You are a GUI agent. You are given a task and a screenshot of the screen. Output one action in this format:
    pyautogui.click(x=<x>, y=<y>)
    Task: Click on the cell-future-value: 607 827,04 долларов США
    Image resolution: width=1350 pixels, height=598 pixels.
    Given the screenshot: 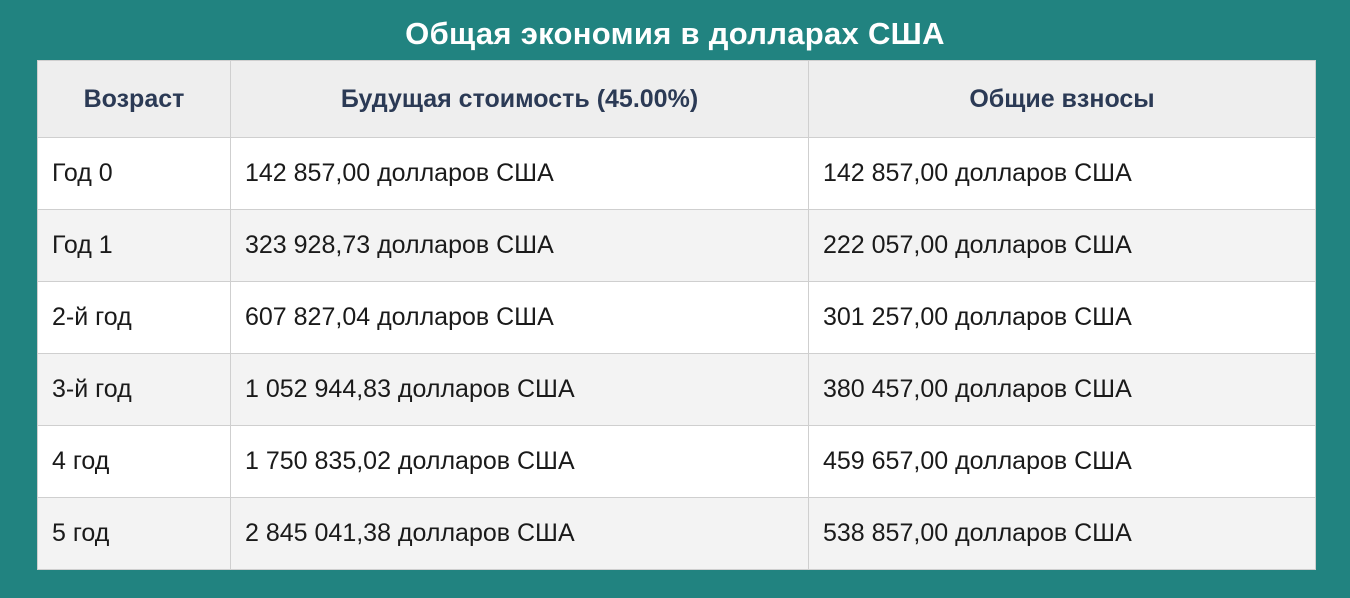 What is the action you would take?
    pyautogui.click(x=519, y=317)
    